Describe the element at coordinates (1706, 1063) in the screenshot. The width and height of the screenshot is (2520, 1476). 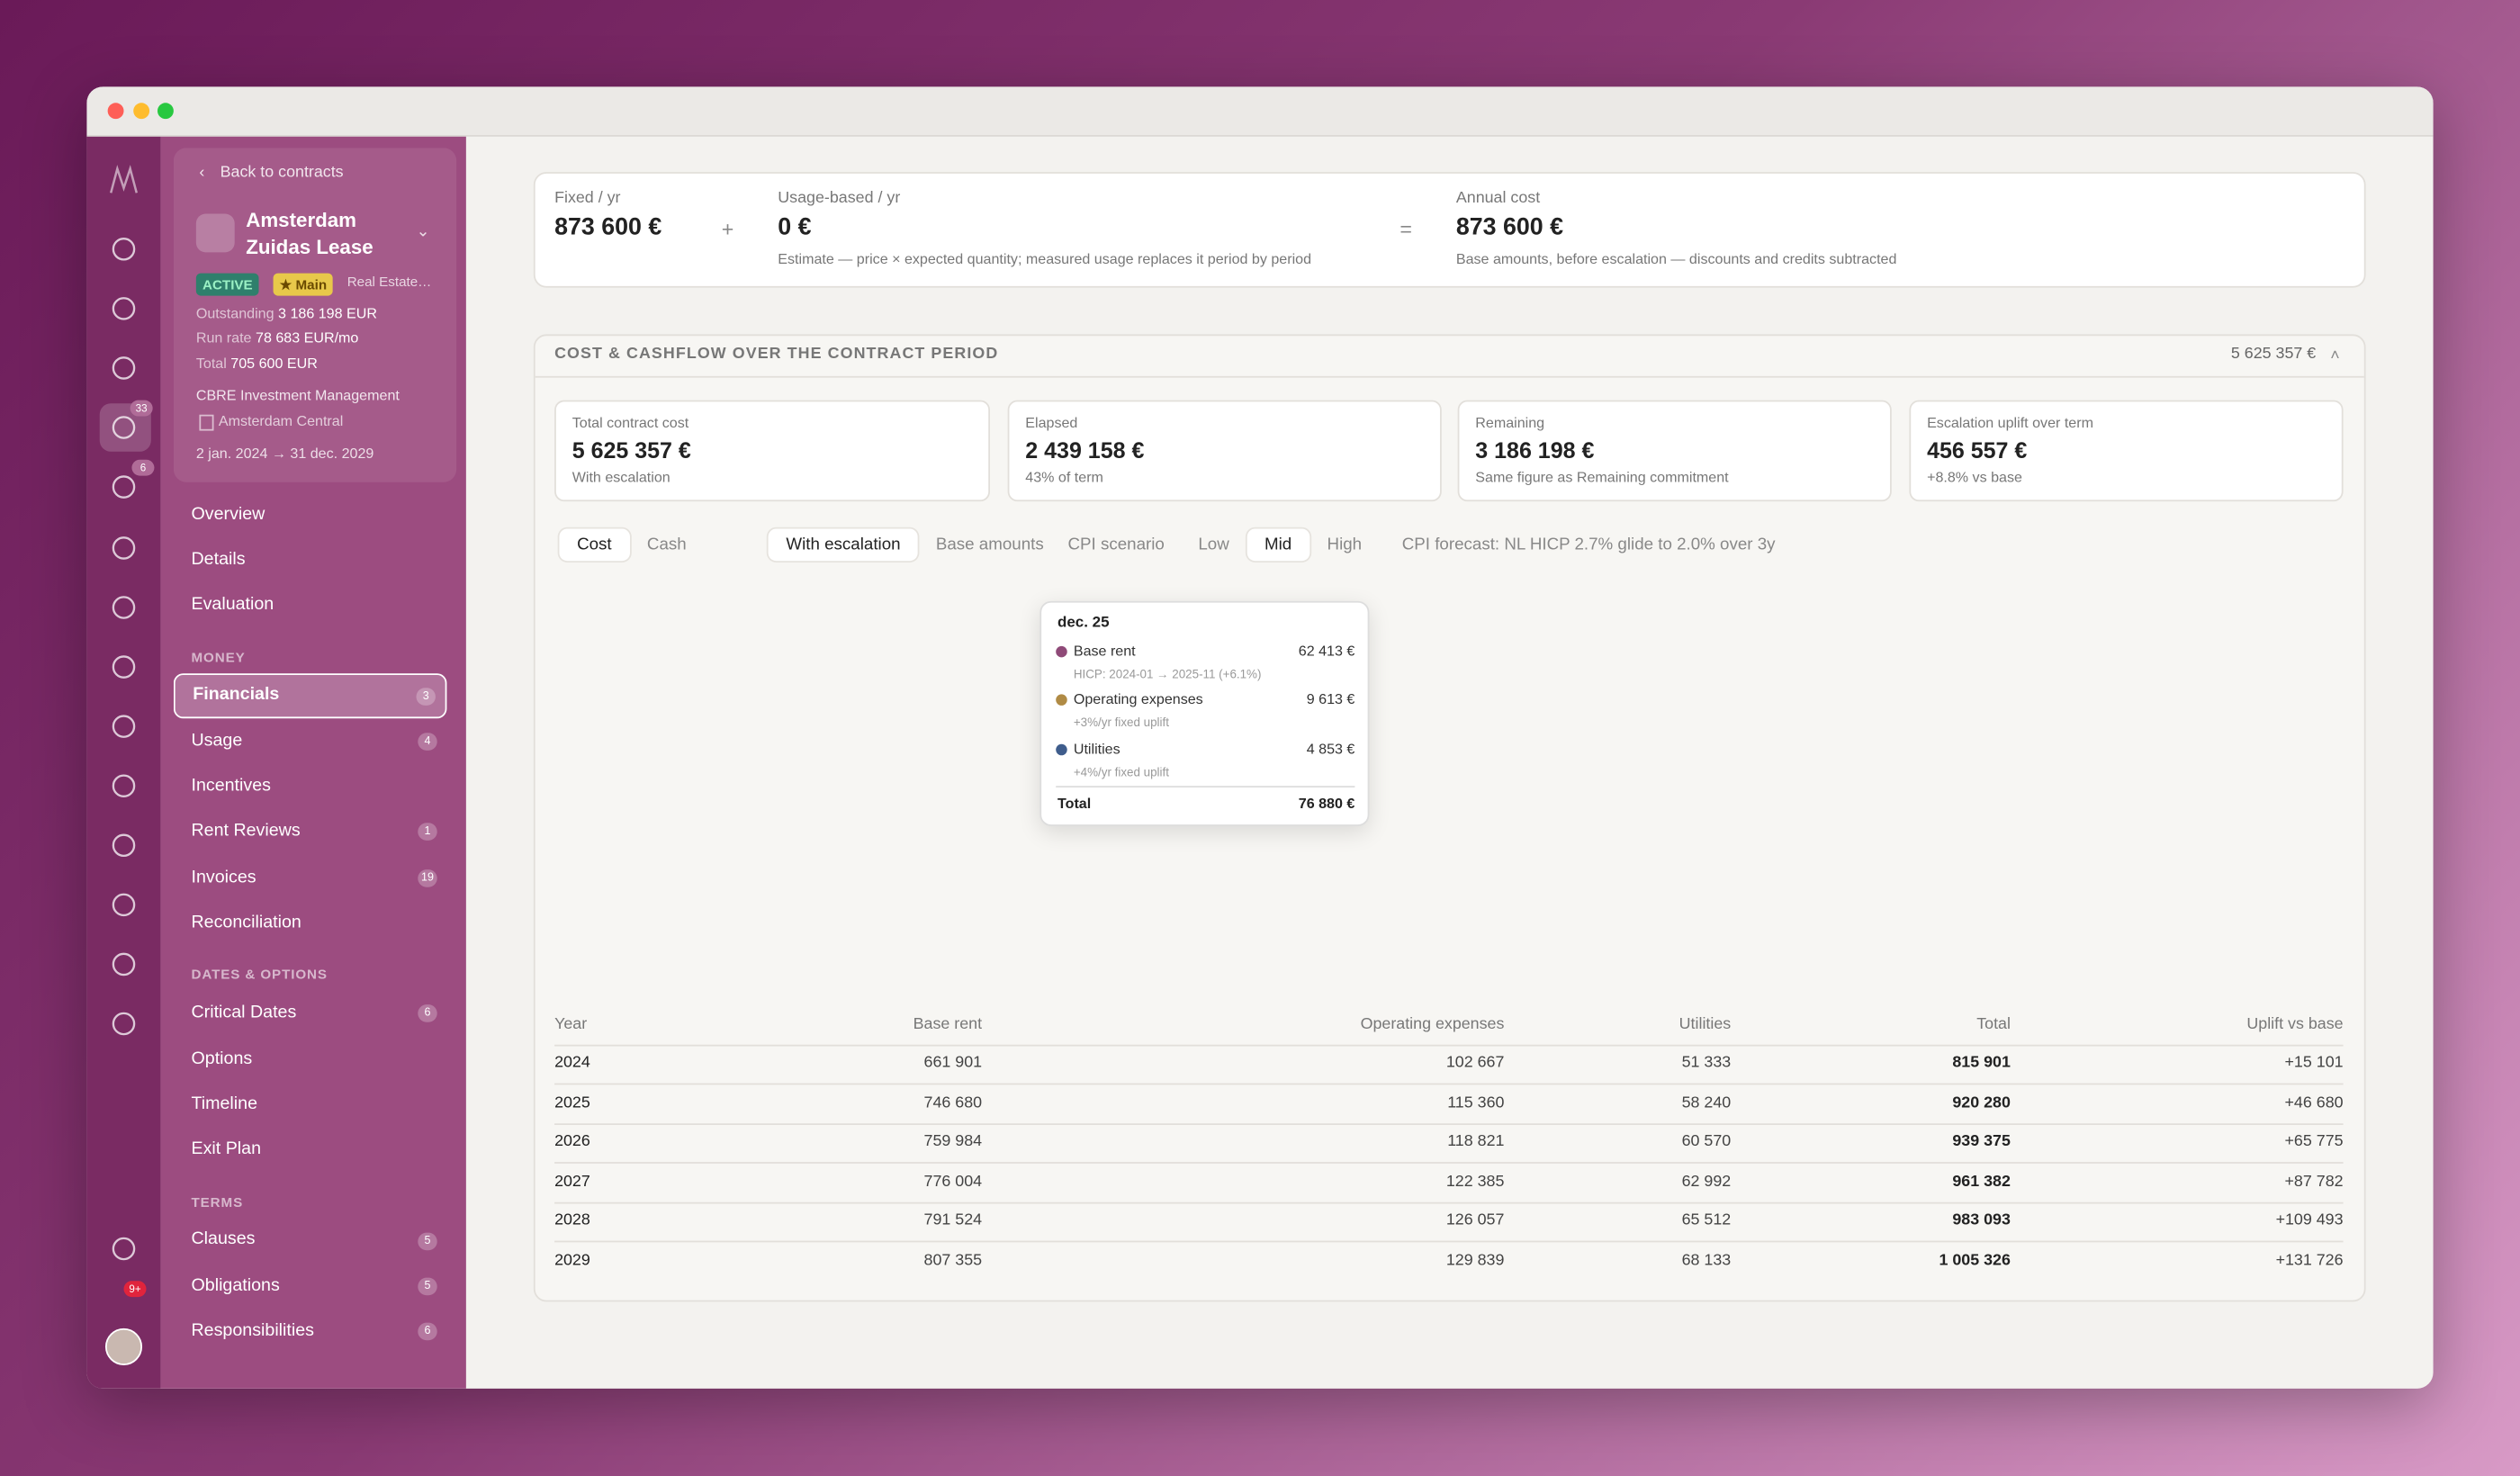
I see `table-cell: 51 333` at that location.